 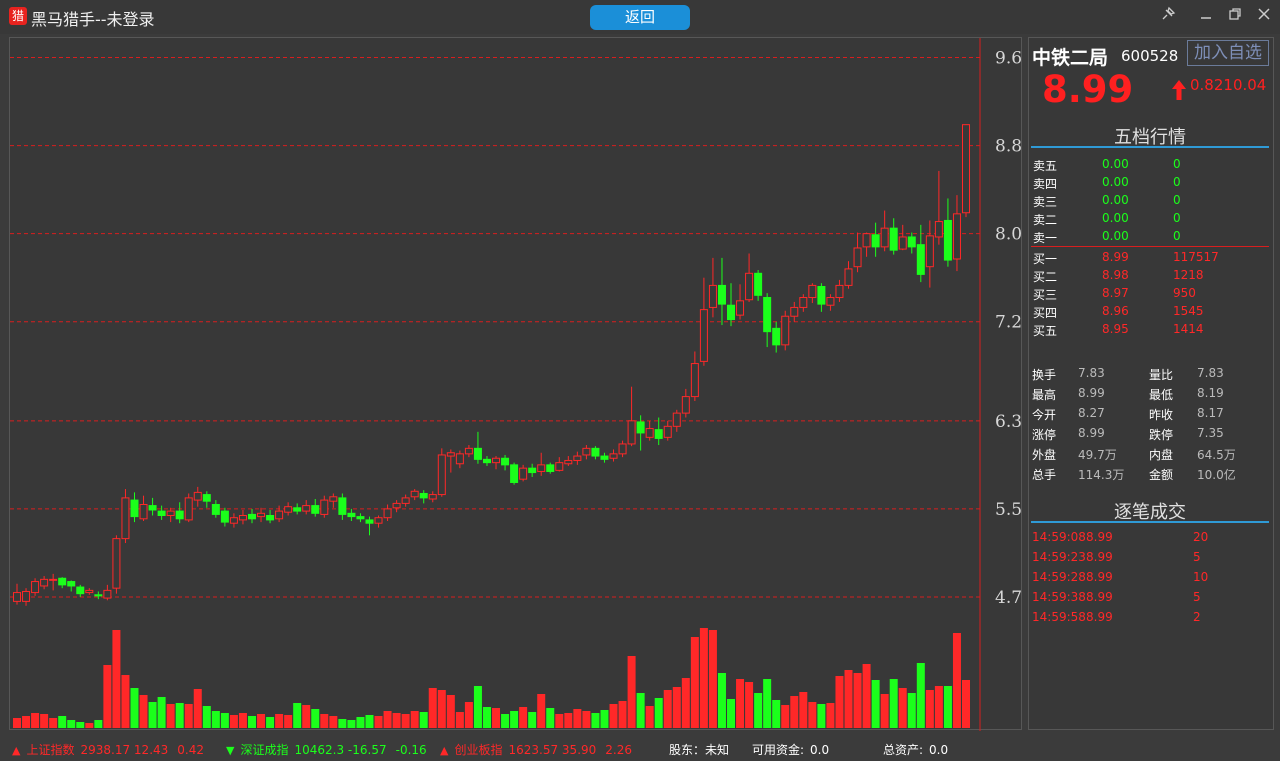 I want to click on index-sh: ▲ 上证指数 2938.17 12.43 0.42, so click(x=108, y=750).